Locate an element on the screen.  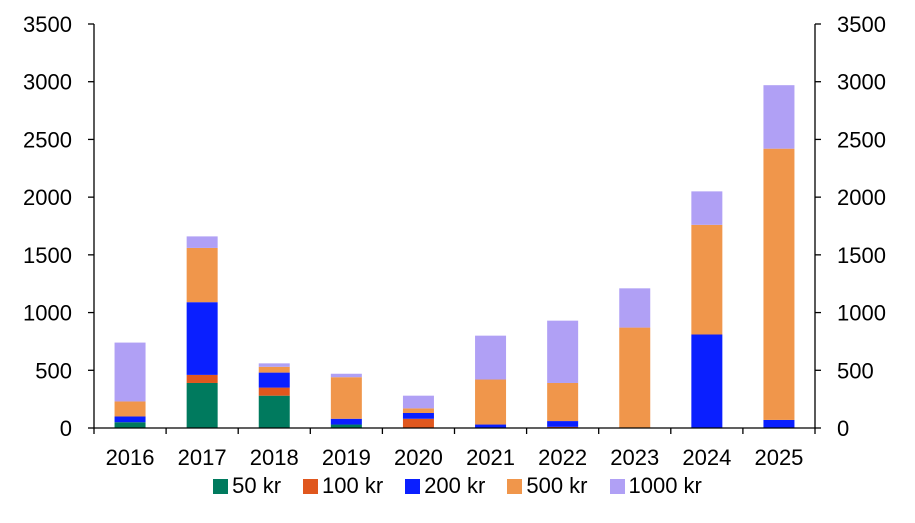
y-tick-label-right: 1500 is located at coordinates (861, 255).